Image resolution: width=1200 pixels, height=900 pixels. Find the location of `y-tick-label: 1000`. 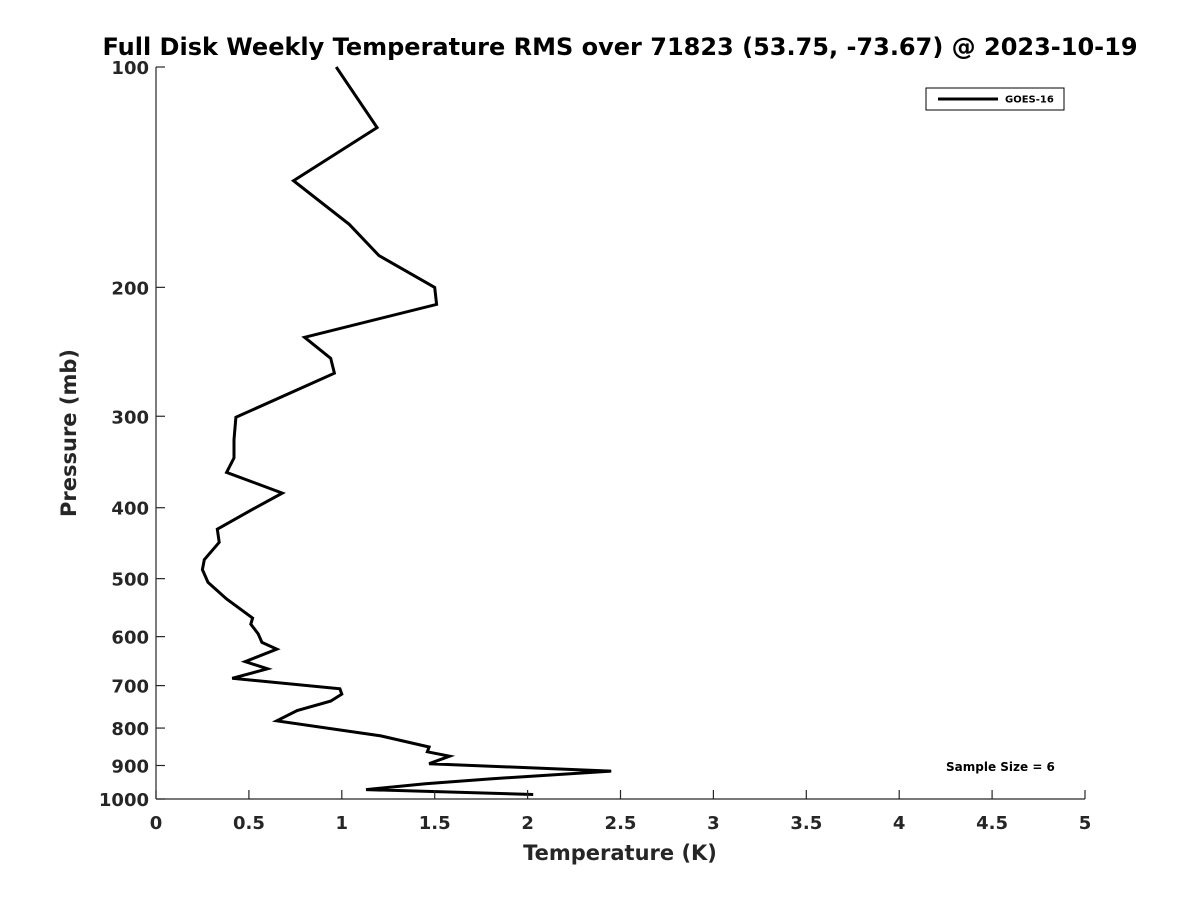

y-tick-label: 1000 is located at coordinates (124, 800).